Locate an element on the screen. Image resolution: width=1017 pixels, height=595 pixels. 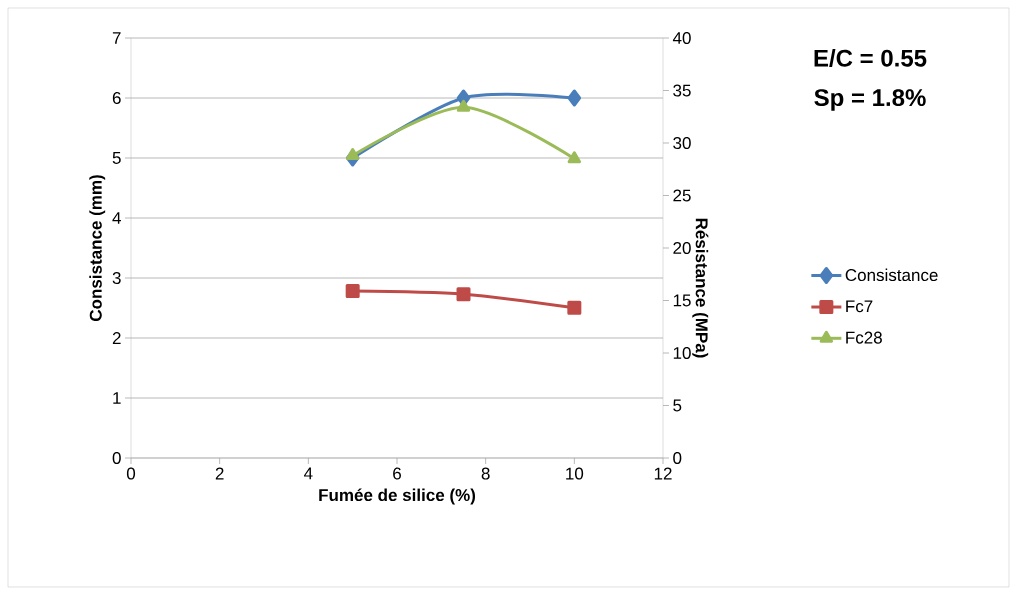
legend-label: Fc28 is located at coordinates (864, 337).